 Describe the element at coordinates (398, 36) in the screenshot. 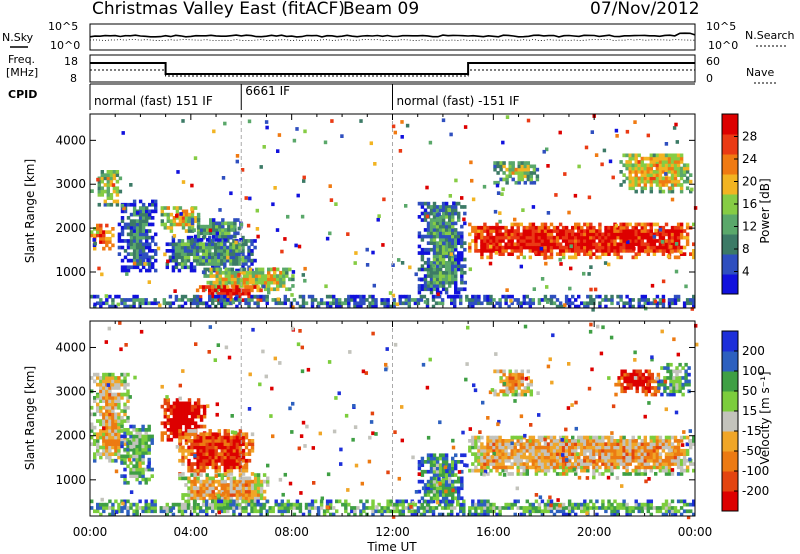

I see `noise-panel: N.Sky 10^5 10^0 10^5 10^0 N.Search` at that location.